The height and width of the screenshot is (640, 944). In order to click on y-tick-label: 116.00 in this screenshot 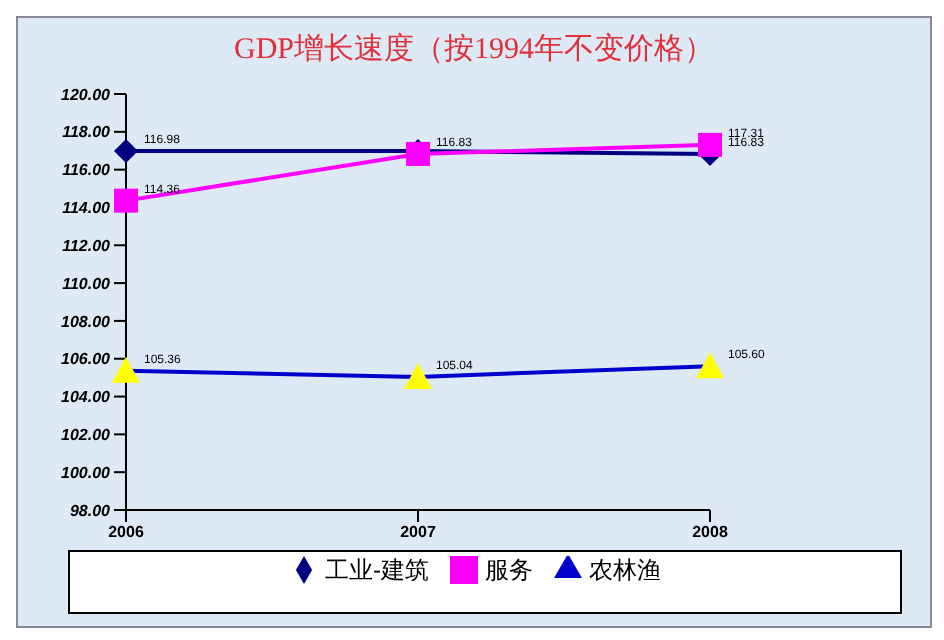, I will do `click(87, 170)`.